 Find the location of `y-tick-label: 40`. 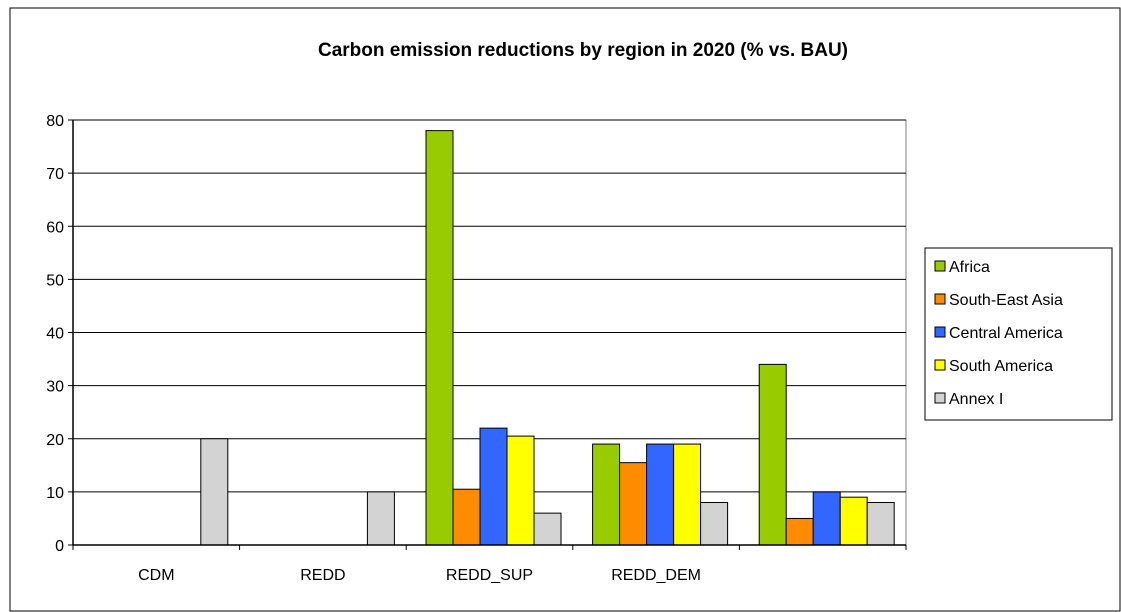

y-tick-label: 40 is located at coordinates (55, 334).